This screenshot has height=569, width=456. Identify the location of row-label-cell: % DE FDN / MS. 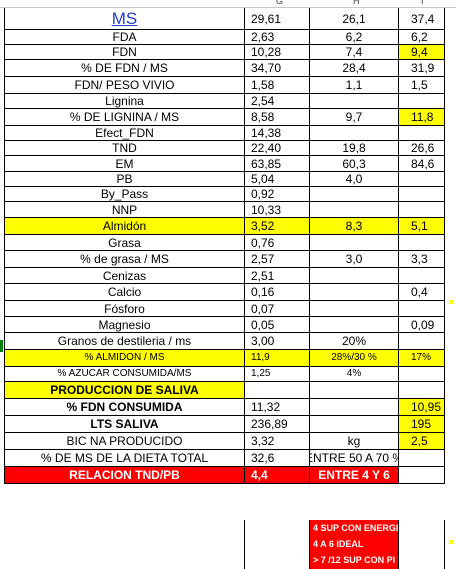
(124, 68).